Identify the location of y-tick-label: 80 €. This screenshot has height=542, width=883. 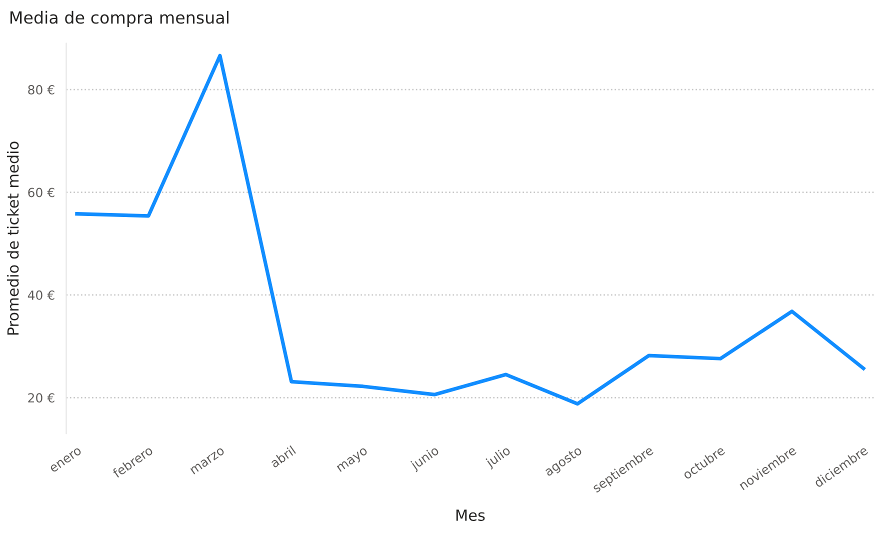
(41, 89).